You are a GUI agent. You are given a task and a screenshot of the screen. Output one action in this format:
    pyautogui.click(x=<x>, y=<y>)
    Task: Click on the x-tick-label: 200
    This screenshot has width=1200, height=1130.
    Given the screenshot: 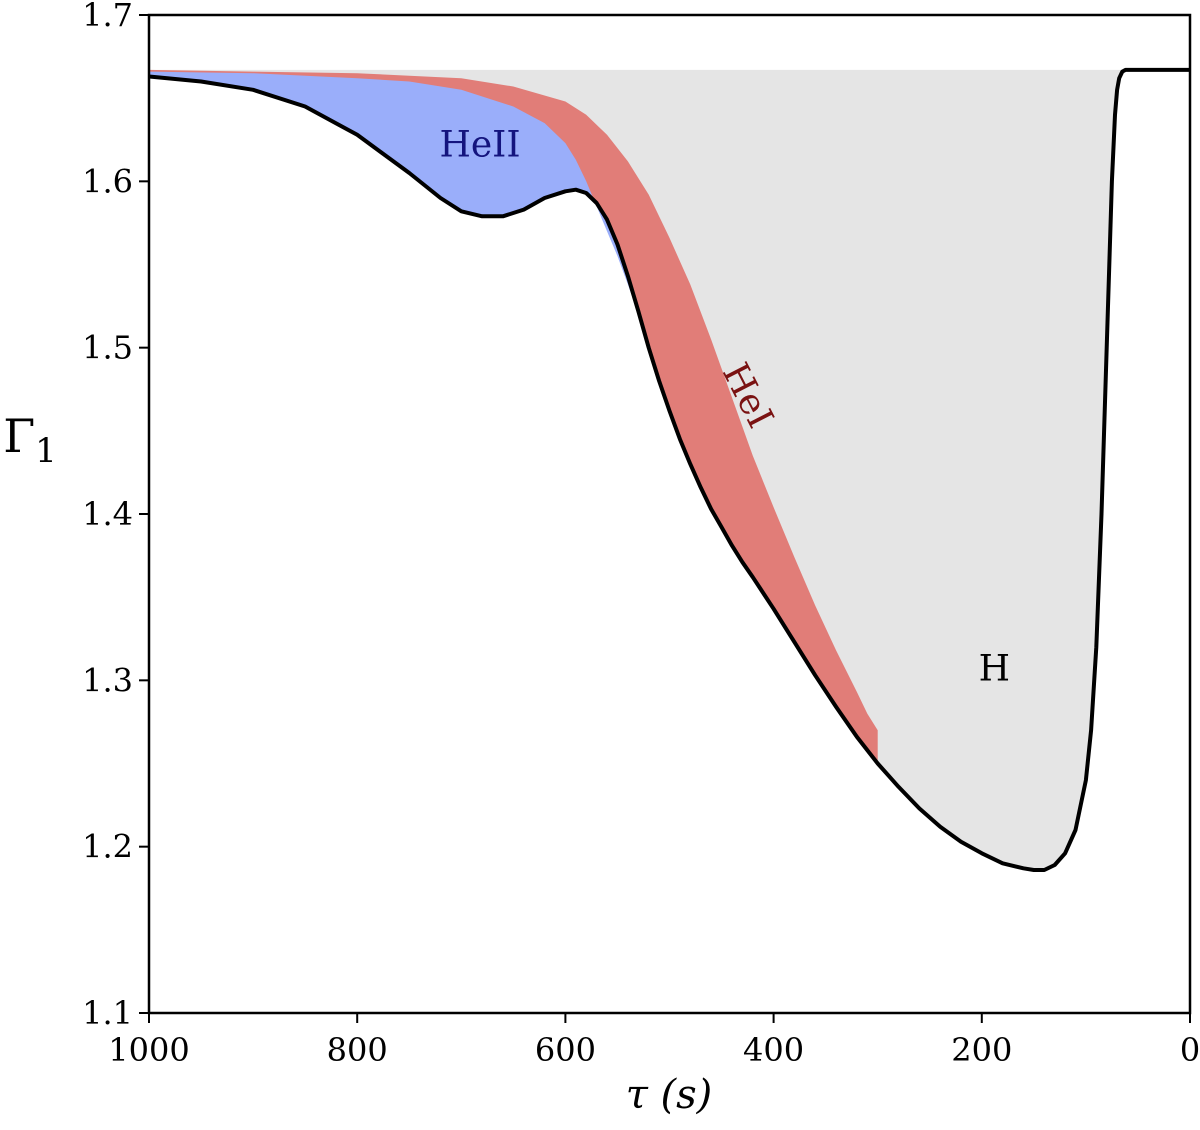 What is the action you would take?
    pyautogui.click(x=981, y=1050)
    